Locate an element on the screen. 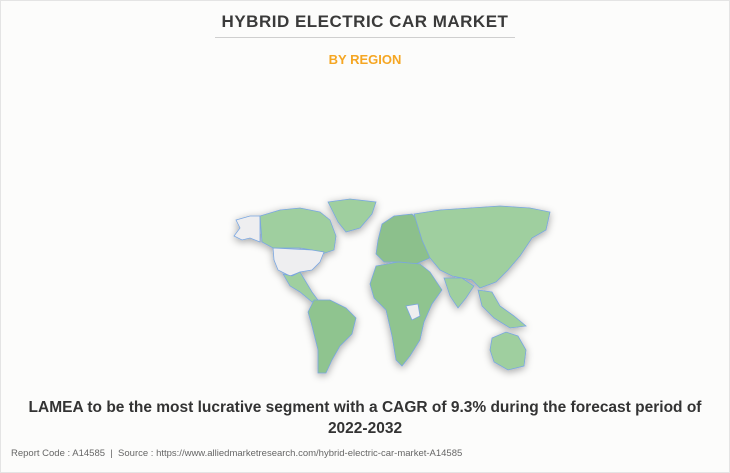 The width and height of the screenshot is (730, 473). region-india is located at coordinates (459, 293).